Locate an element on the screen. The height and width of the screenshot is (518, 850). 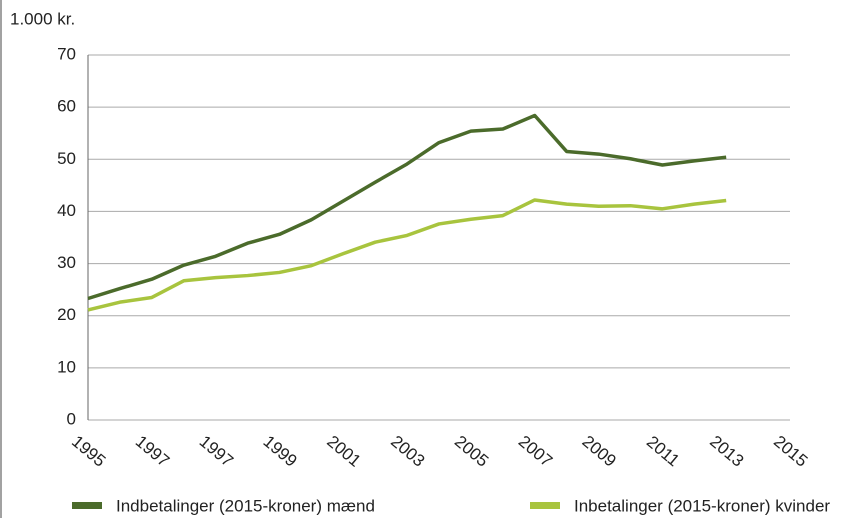
x-tick-label: 2001 is located at coordinates (343, 451).